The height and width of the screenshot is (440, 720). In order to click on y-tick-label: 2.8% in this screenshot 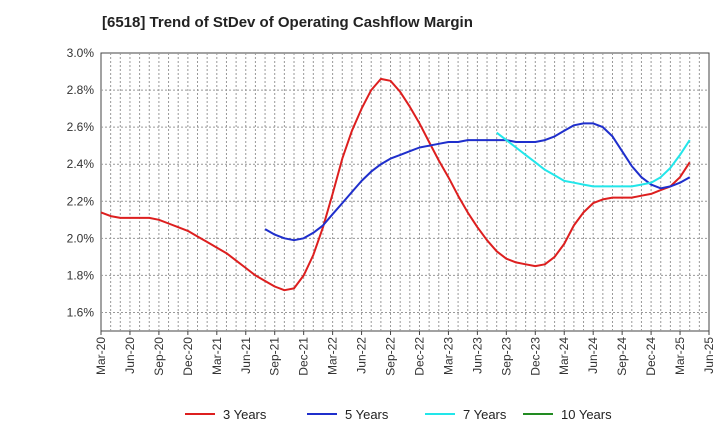, I will do `click(81, 90)`.